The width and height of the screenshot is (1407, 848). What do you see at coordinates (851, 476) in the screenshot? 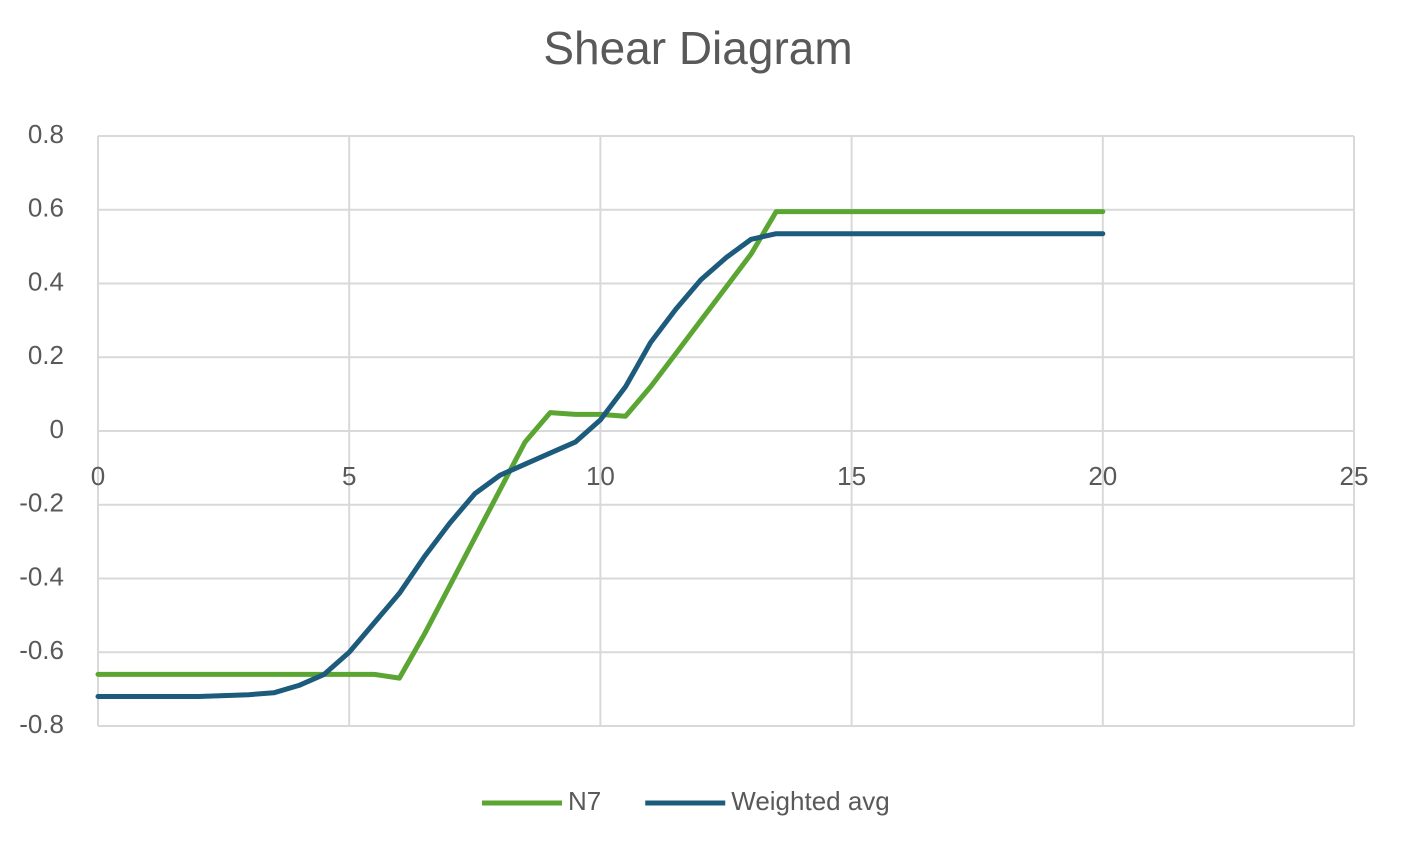
I see `x-tick-label: 15` at bounding box center [851, 476].